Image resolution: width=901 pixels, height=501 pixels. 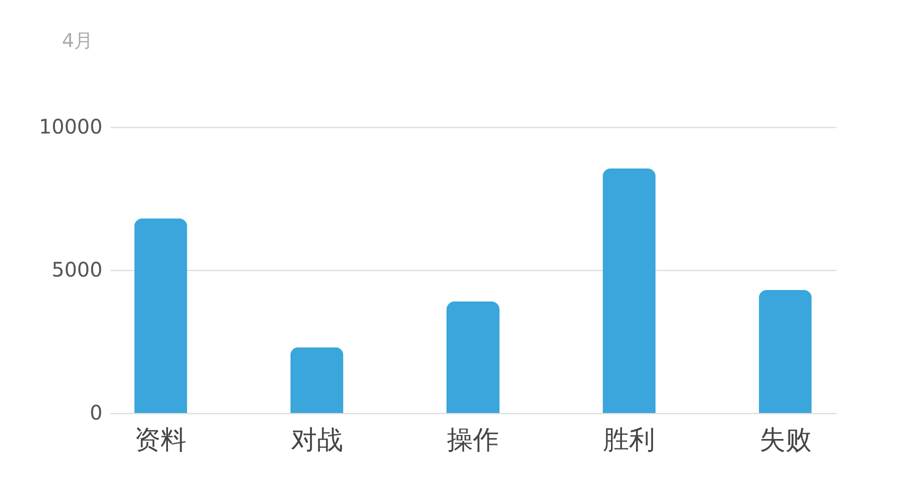 I want to click on y-tick-label: 0, so click(x=96, y=412).